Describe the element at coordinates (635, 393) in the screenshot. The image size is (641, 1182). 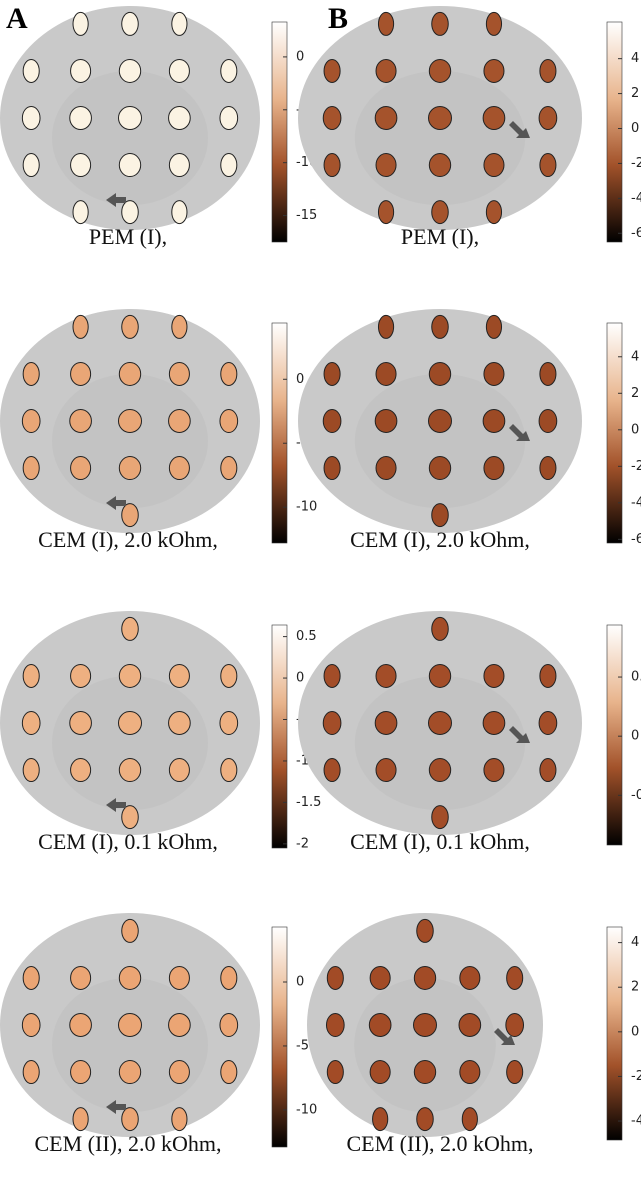
I see `colorbar-tick-label: 2` at that location.